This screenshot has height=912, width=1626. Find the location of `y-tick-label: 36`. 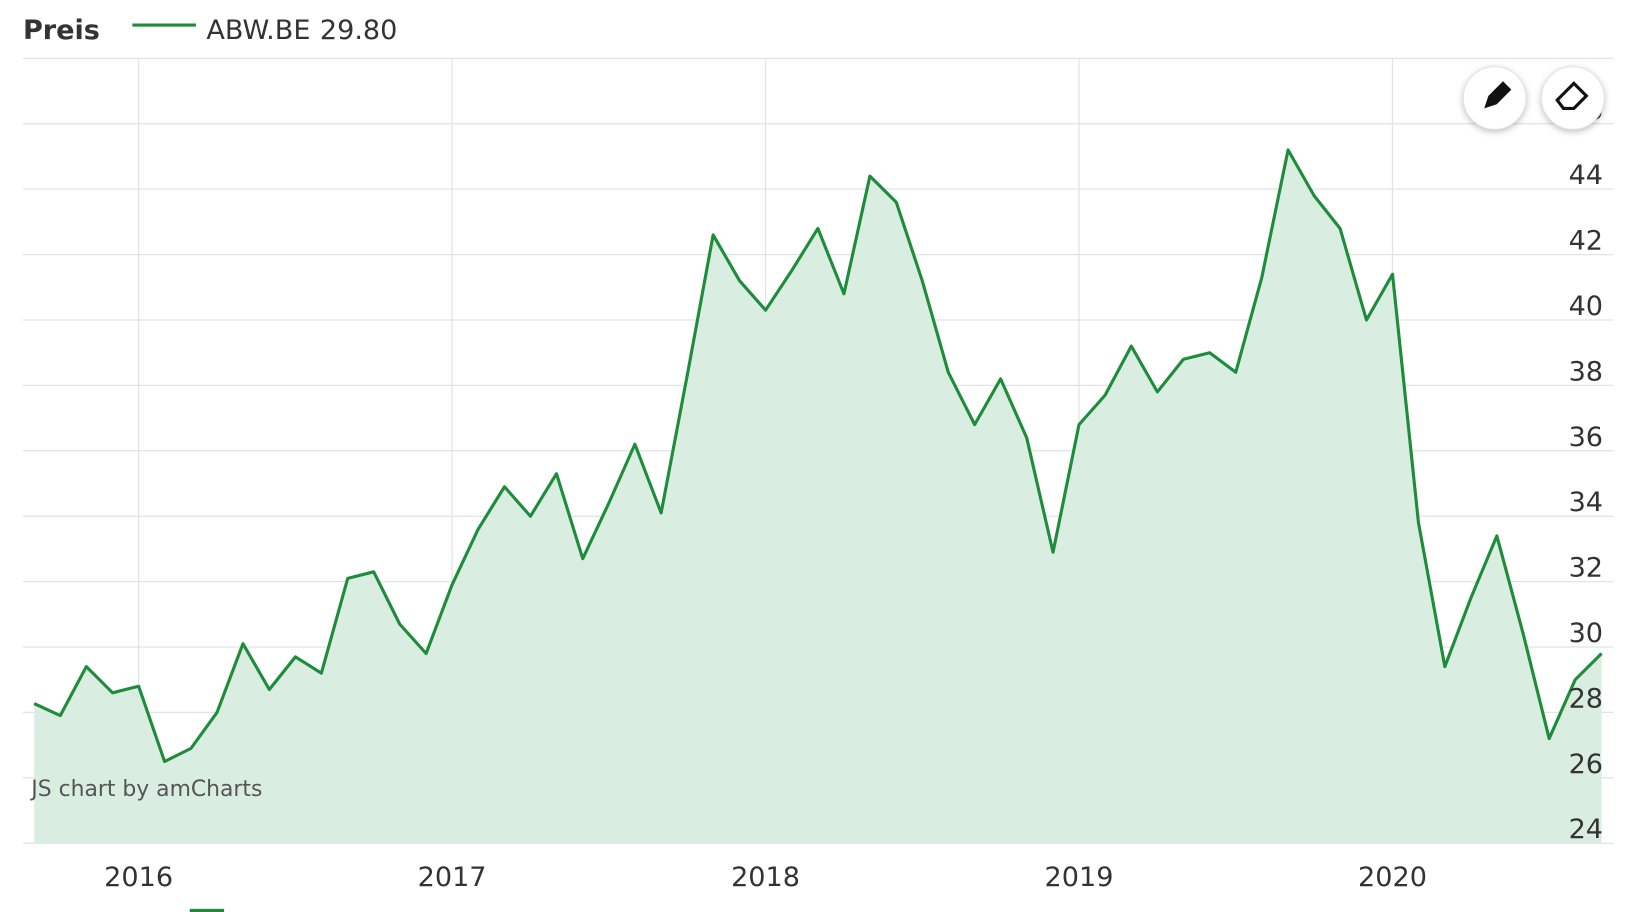

y-tick-label: 36 is located at coordinates (1586, 437).